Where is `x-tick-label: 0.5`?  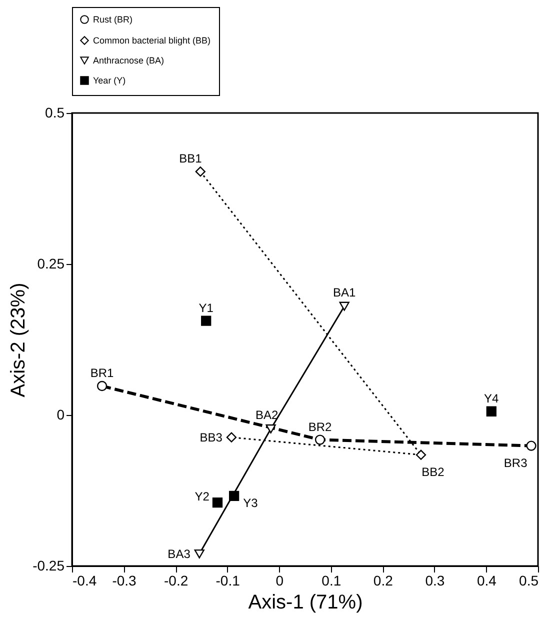
x-tick-label: 0.5 is located at coordinates (529, 580).